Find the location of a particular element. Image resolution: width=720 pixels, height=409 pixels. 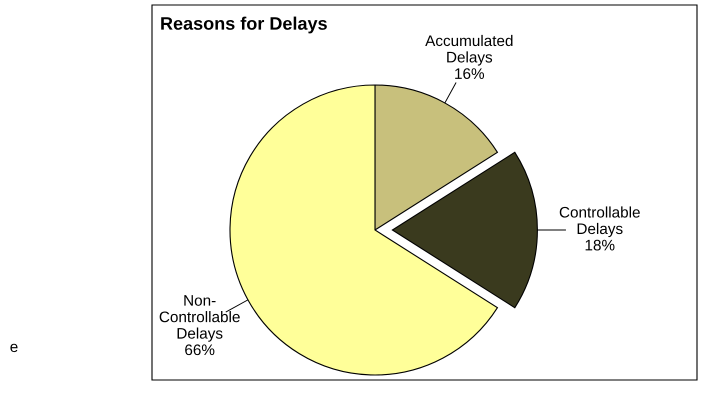

slice-label: Non- Controllable Delays is located at coordinates (200, 318).